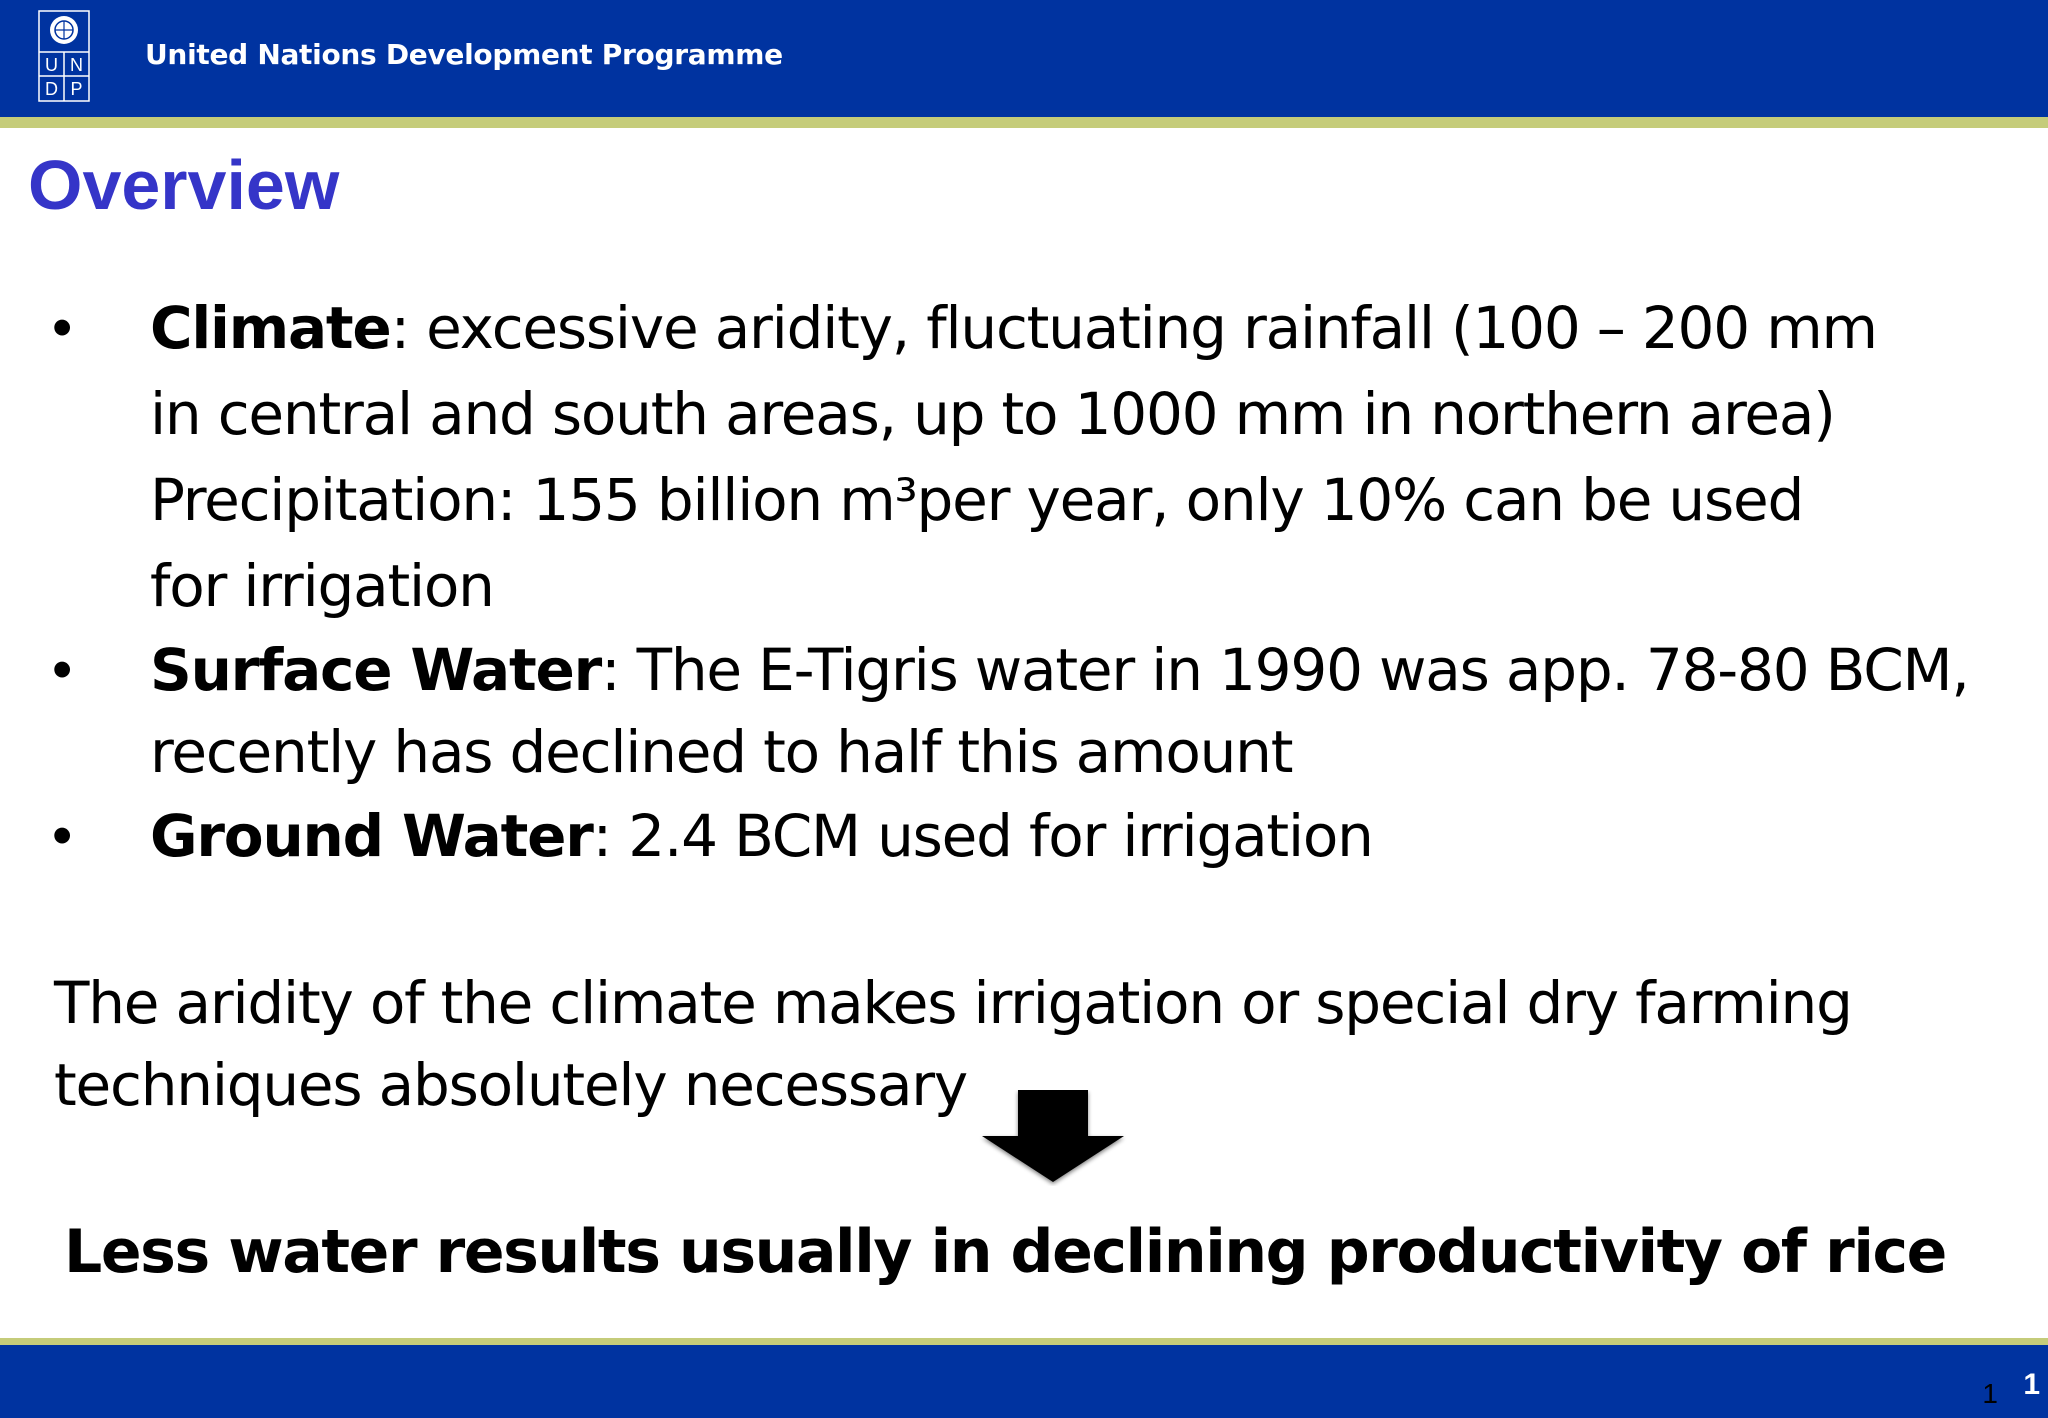 This screenshot has height=1418, width=2048. What do you see at coordinates (1024, 1381) in the screenshot?
I see `footer-bar` at bounding box center [1024, 1381].